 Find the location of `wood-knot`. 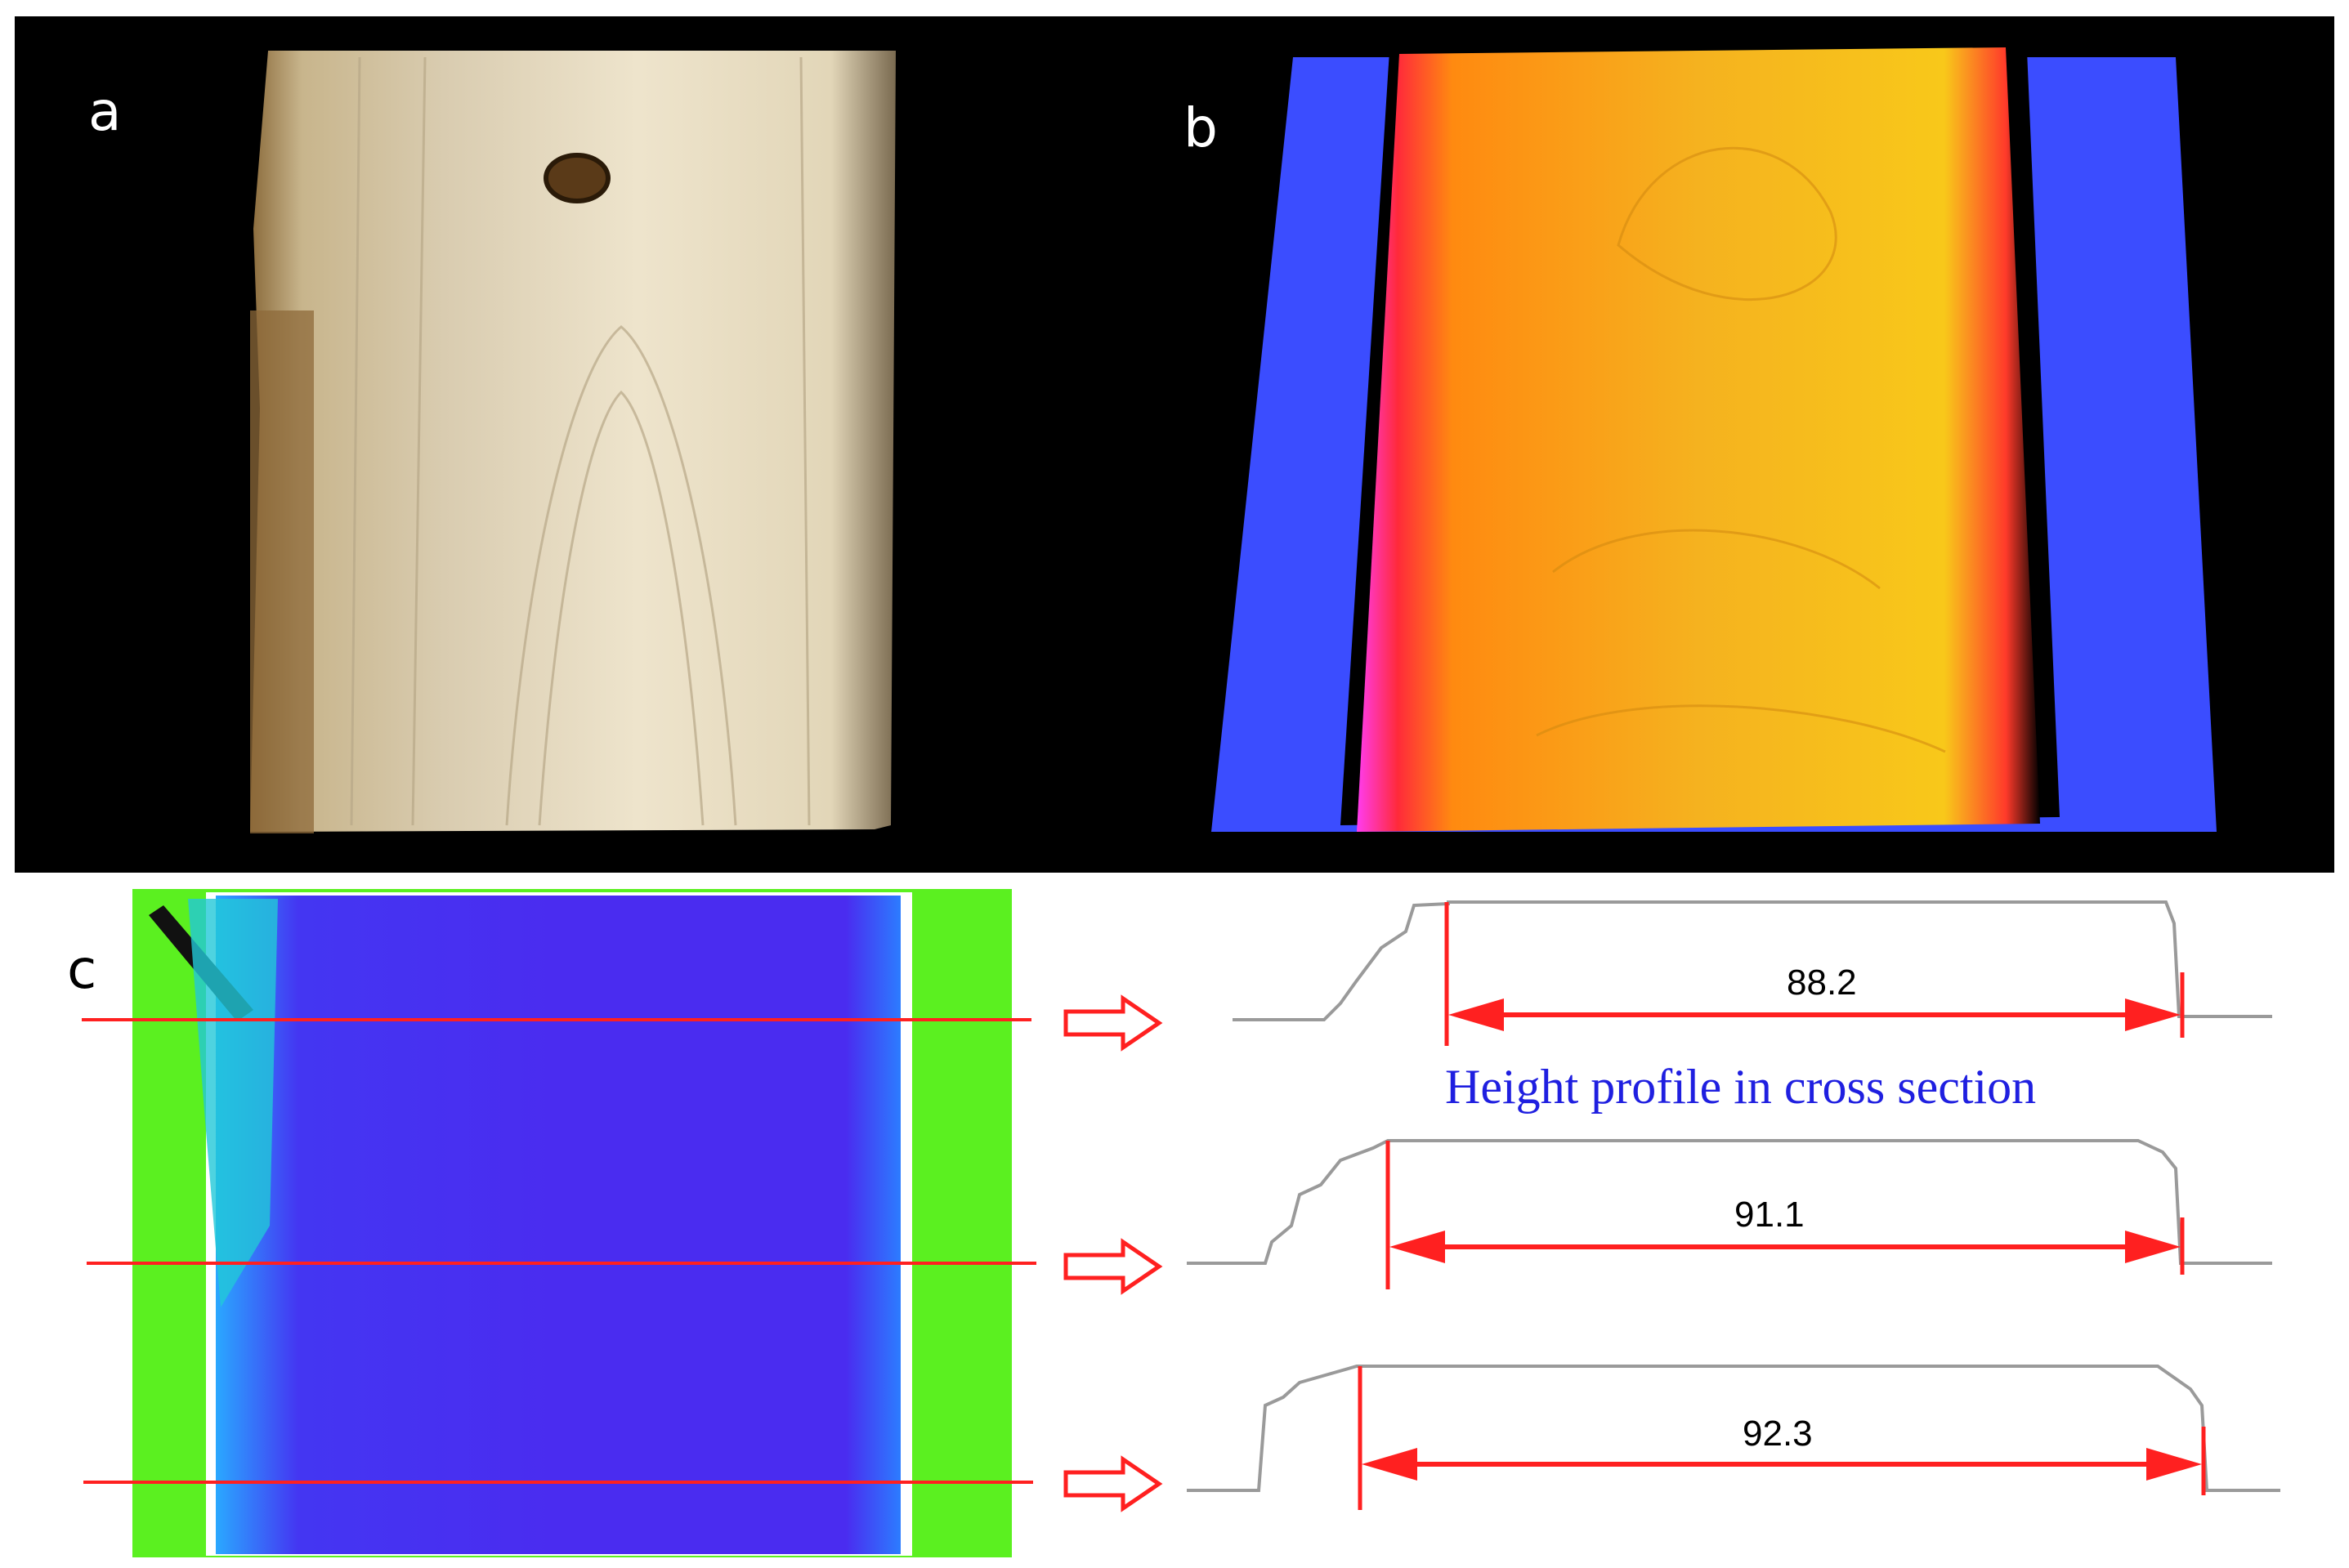

wood-knot is located at coordinates (577, 178).